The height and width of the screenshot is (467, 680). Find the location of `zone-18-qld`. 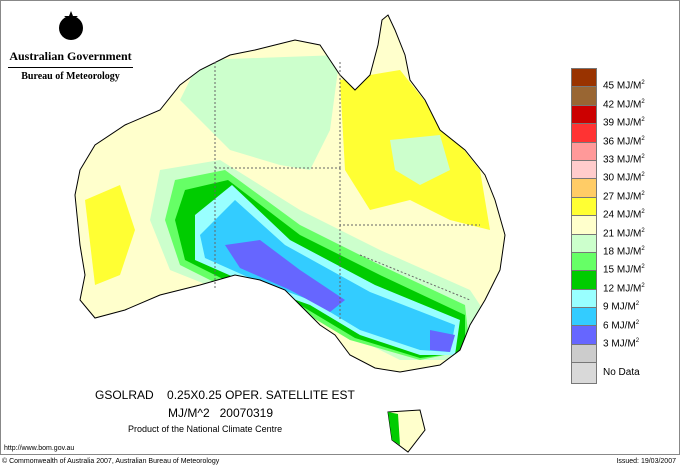

zone-18-qld is located at coordinates (420, 160).